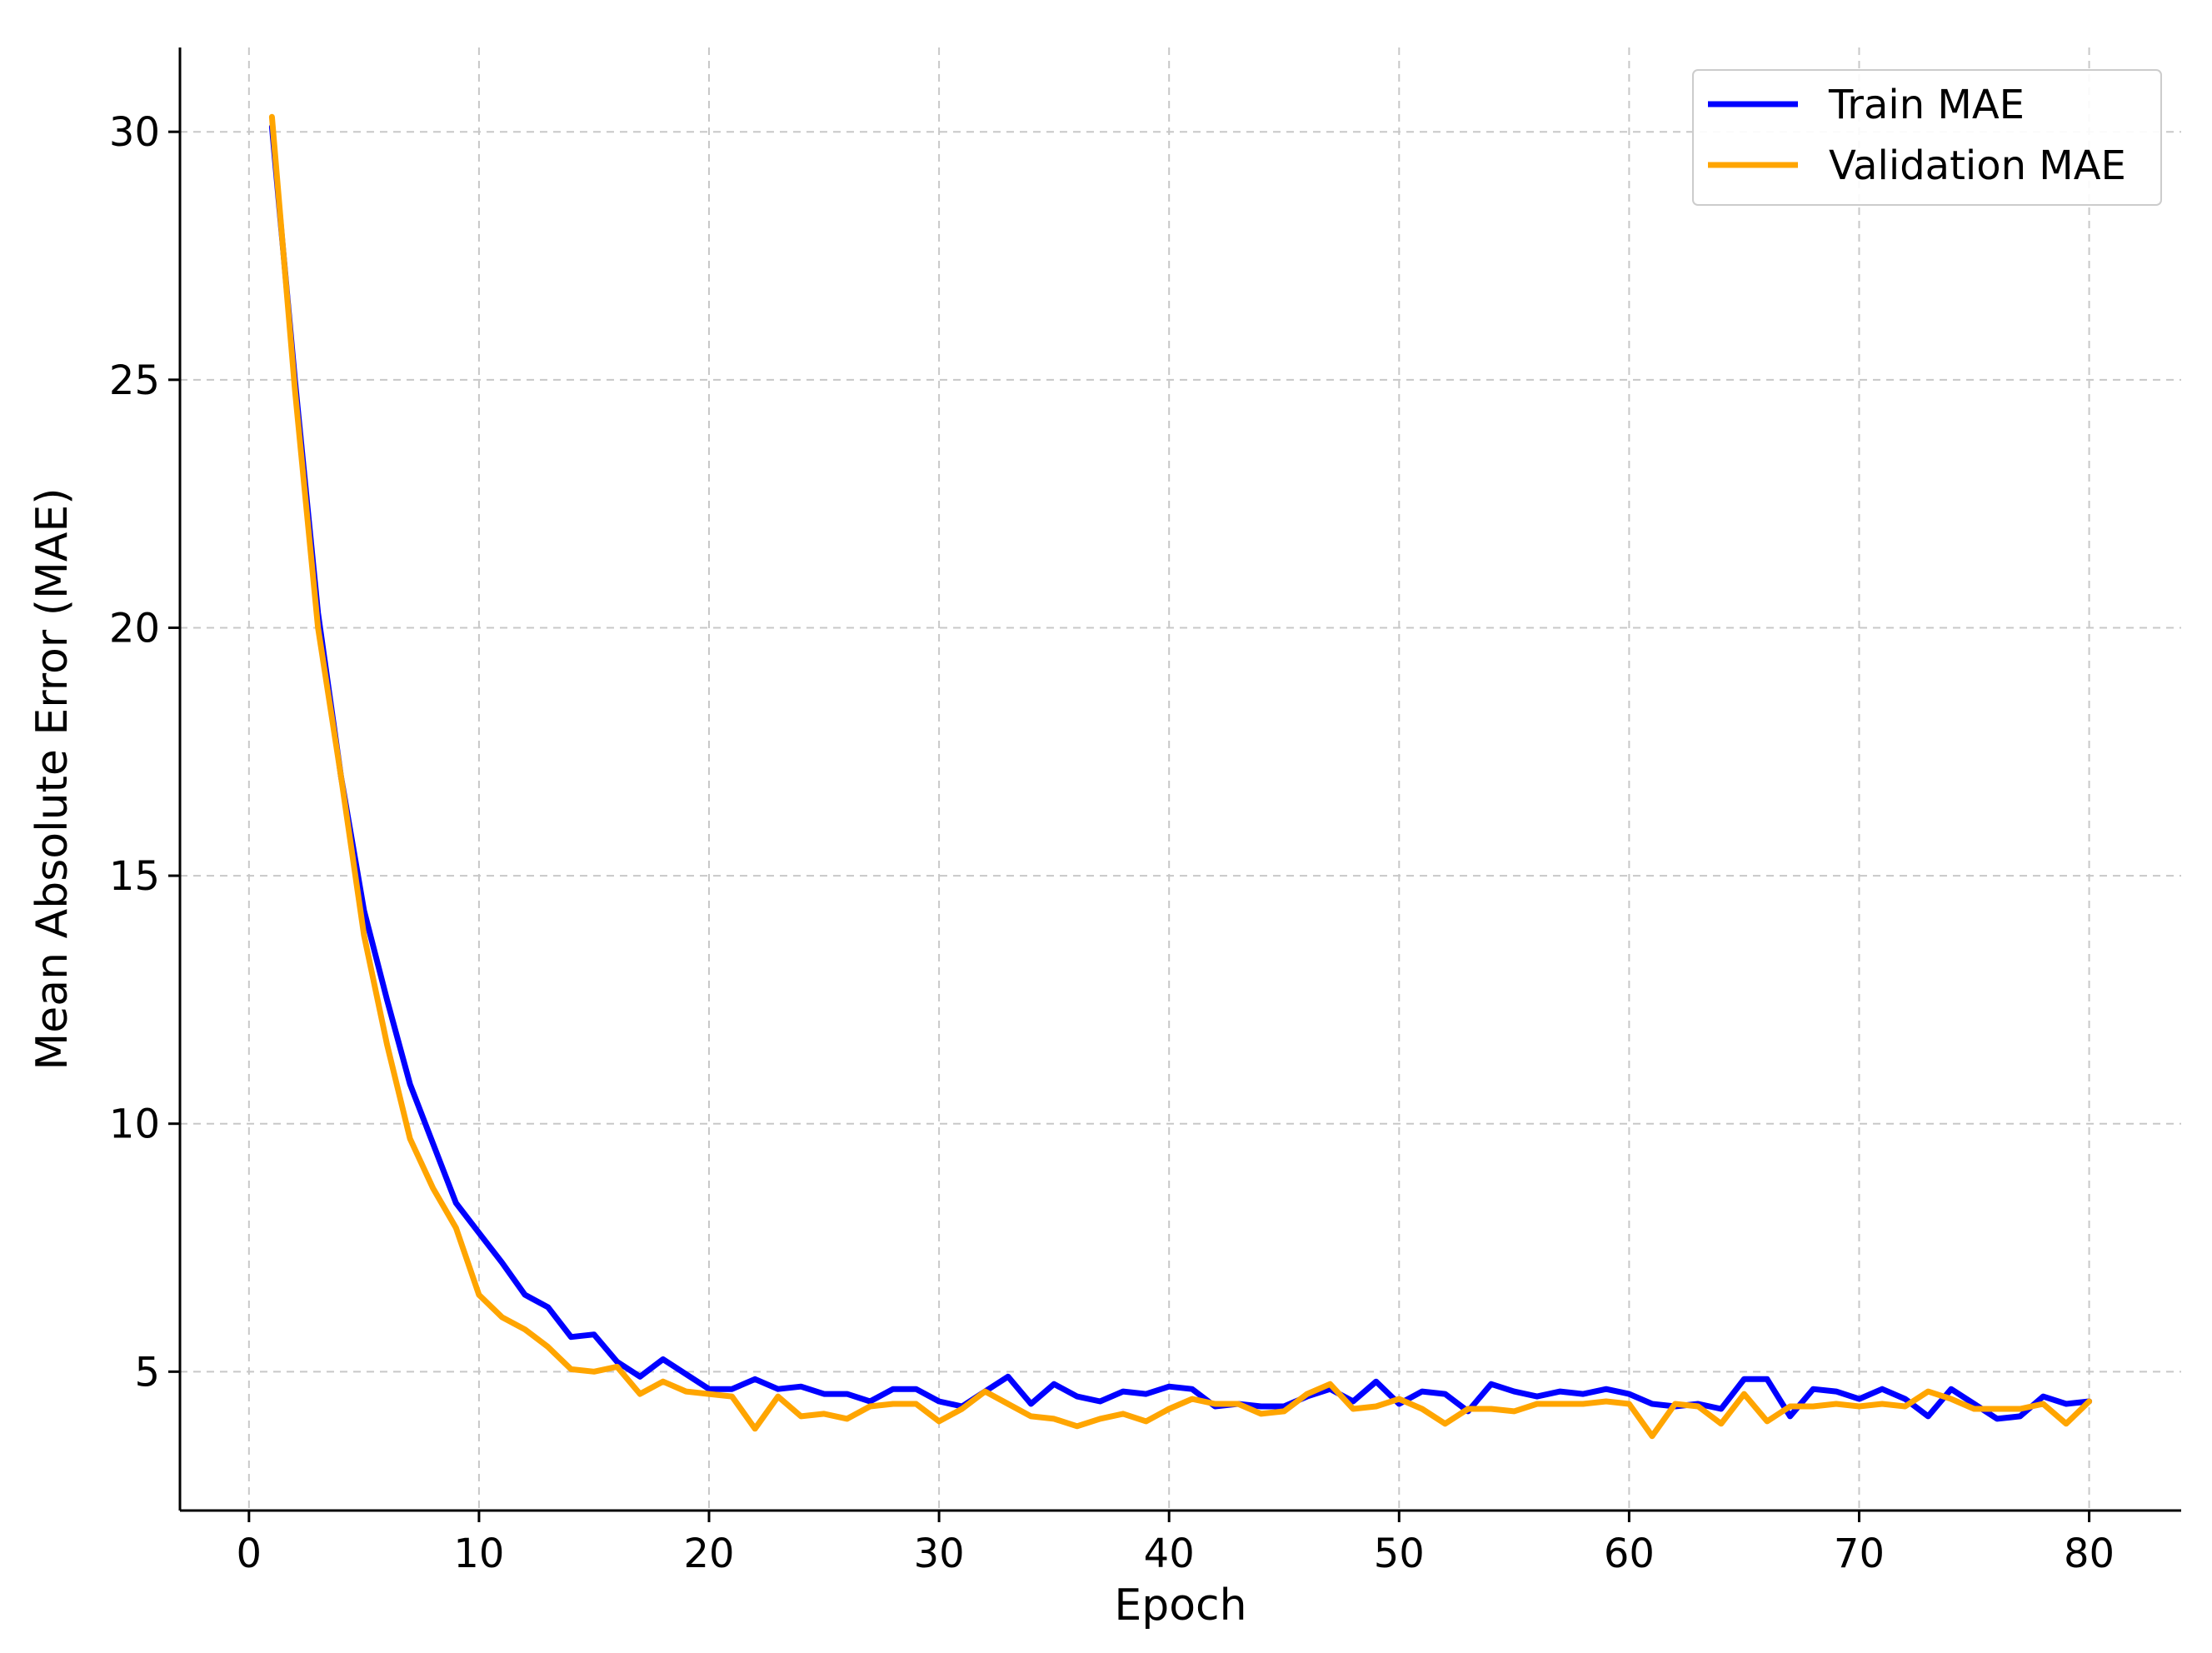 Image resolution: width=2212 pixels, height=1653 pixels. What do you see at coordinates (134, 132) in the screenshot?
I see `y-tick-label: 30` at bounding box center [134, 132].